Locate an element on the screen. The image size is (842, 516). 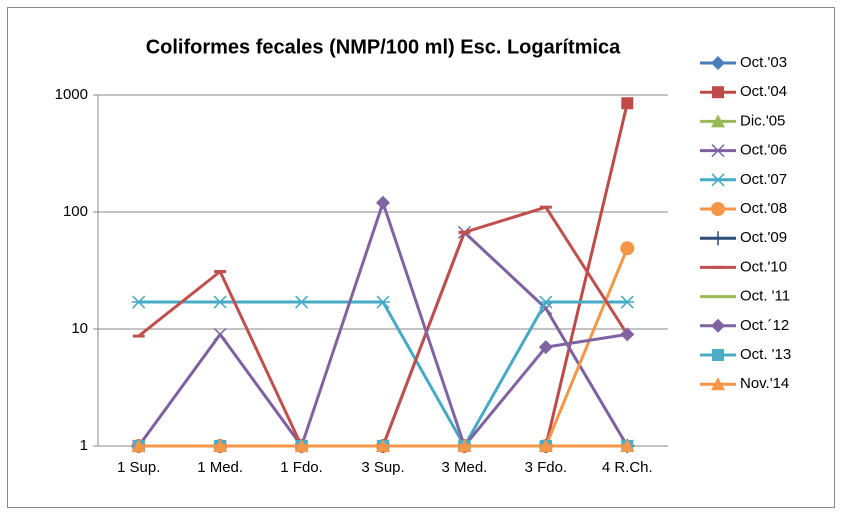
legend-entry: Dic.'05 is located at coordinates (742, 120).